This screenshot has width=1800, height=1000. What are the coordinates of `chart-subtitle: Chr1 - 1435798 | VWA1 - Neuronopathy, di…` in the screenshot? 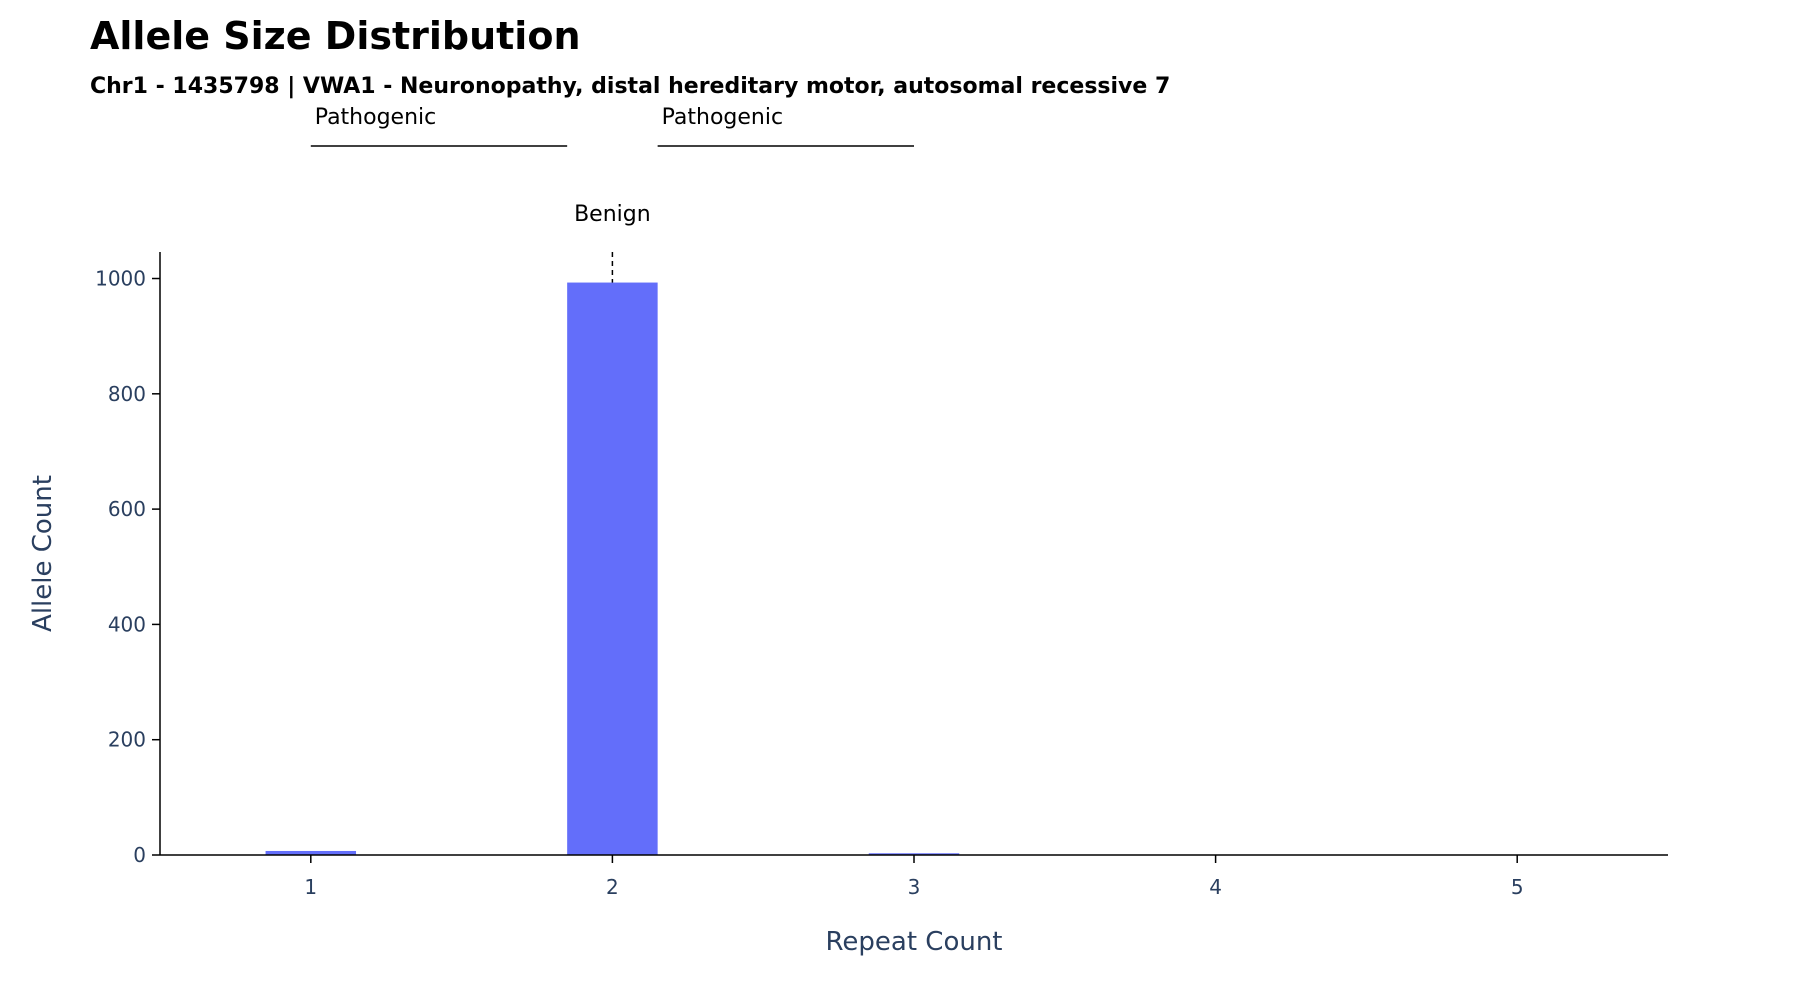 It's located at (630, 86).